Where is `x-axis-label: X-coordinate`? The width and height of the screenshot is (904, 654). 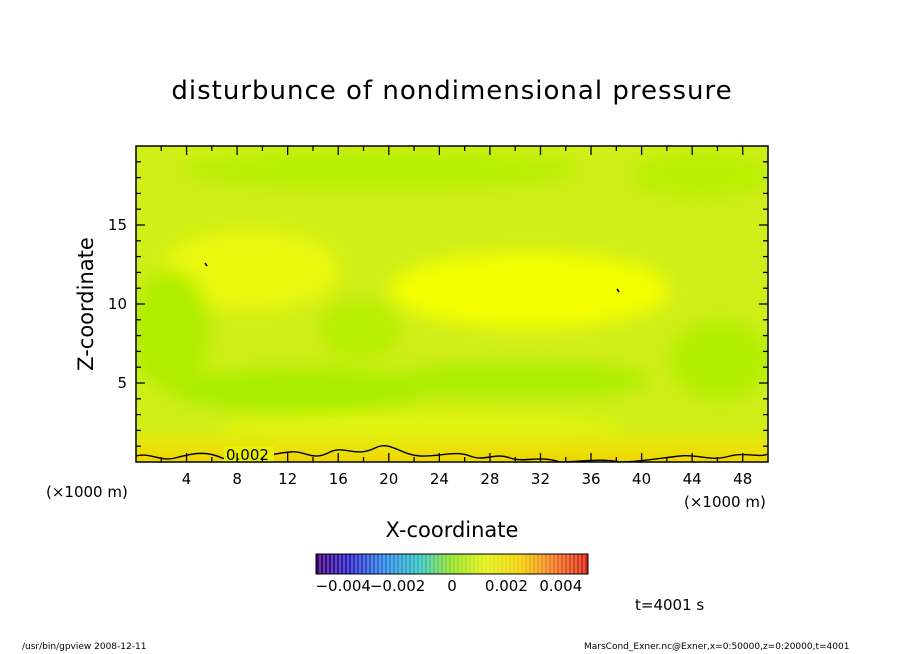 x-axis-label: X-coordinate is located at coordinates (452, 530).